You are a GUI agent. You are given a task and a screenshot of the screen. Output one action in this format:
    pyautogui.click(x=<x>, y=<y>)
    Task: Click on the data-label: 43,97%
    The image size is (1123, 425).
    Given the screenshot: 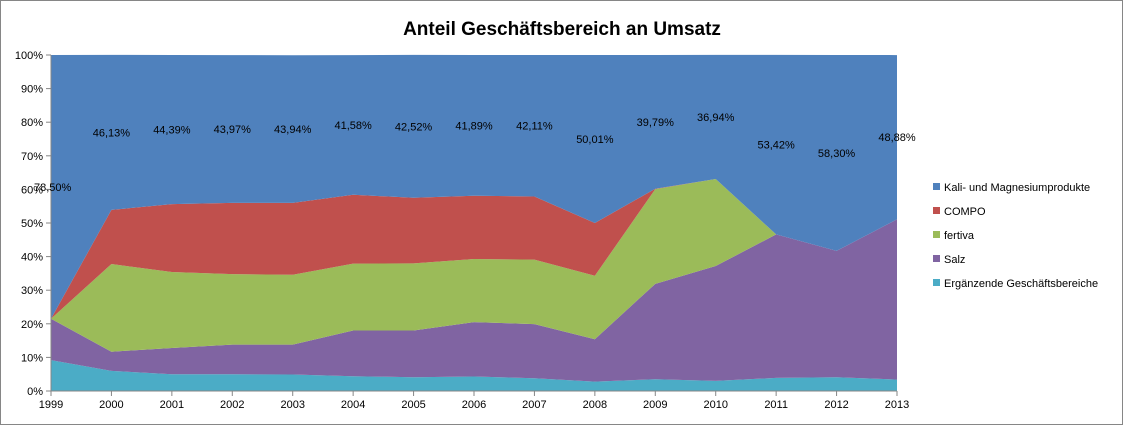 What is the action you would take?
    pyautogui.click(x=233, y=130)
    